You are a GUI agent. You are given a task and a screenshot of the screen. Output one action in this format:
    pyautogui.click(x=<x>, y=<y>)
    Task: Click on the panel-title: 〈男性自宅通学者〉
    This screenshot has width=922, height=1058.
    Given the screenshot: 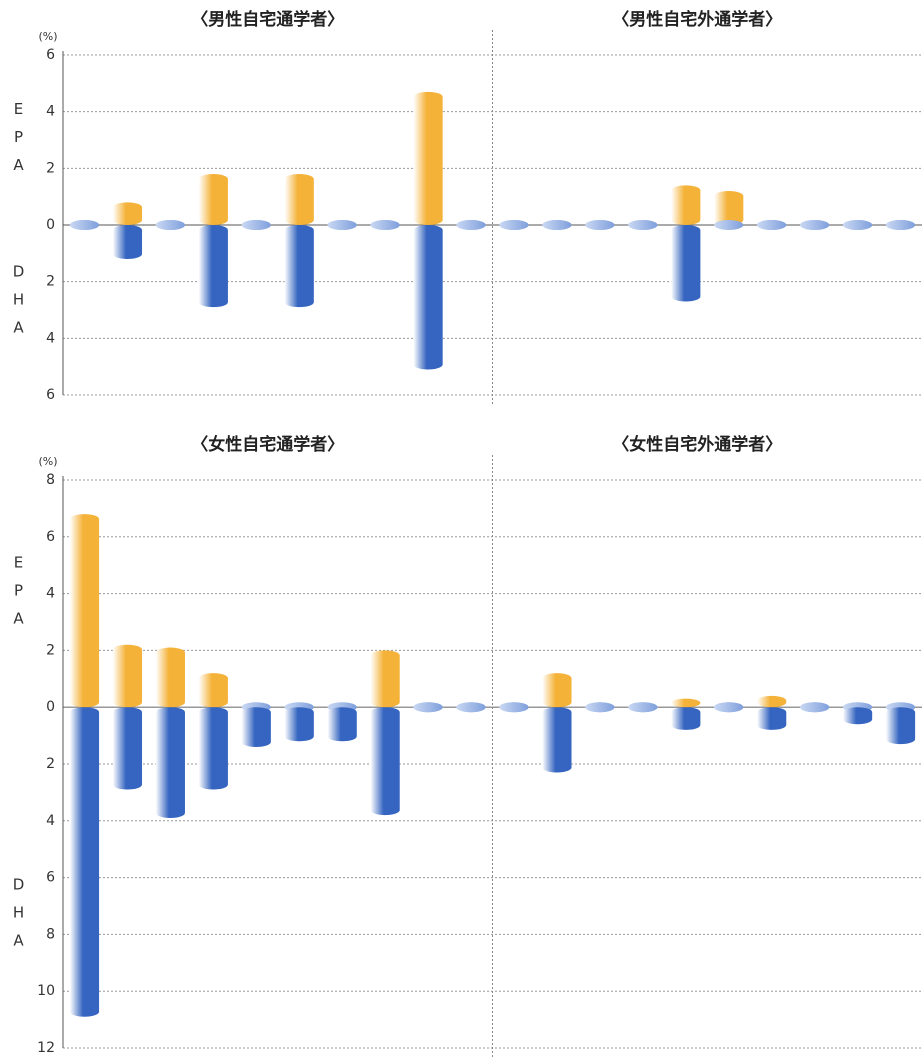 What is the action you would take?
    pyautogui.click(x=267, y=19)
    